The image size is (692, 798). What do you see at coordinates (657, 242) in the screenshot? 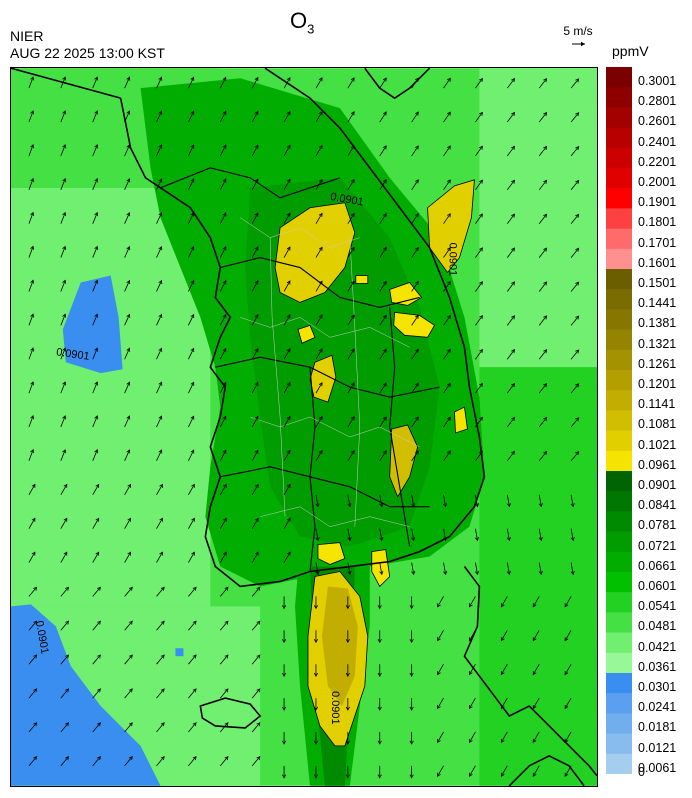
I see `legend-label: 0.1701` at bounding box center [657, 242].